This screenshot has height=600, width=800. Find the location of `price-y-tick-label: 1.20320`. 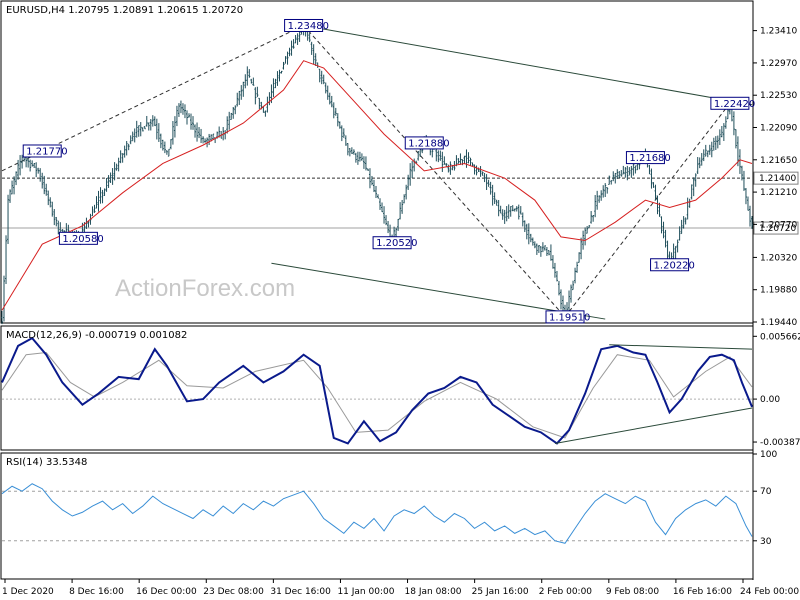

price-y-tick-label: 1.20320 is located at coordinates (778, 258).